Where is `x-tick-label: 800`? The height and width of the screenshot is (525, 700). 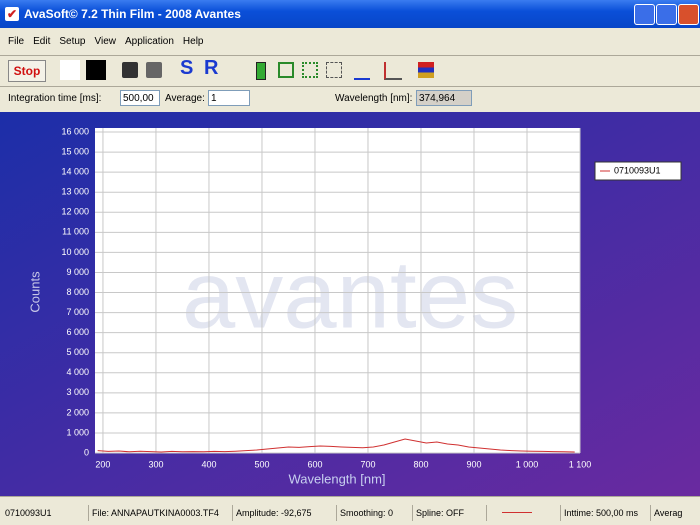 x-tick-label: 800 is located at coordinates (420, 464).